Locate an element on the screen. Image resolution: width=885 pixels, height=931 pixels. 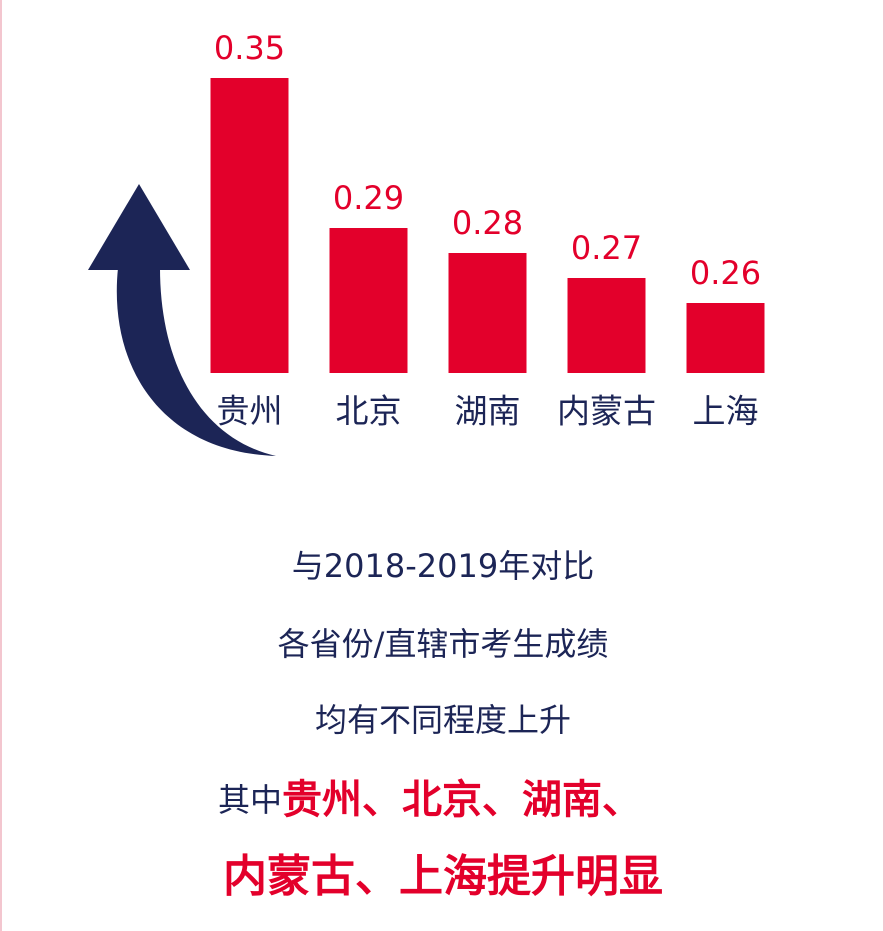
summary-highlight-line: 其中贵州、北京、湖南、 is located at coordinates (430, 800).